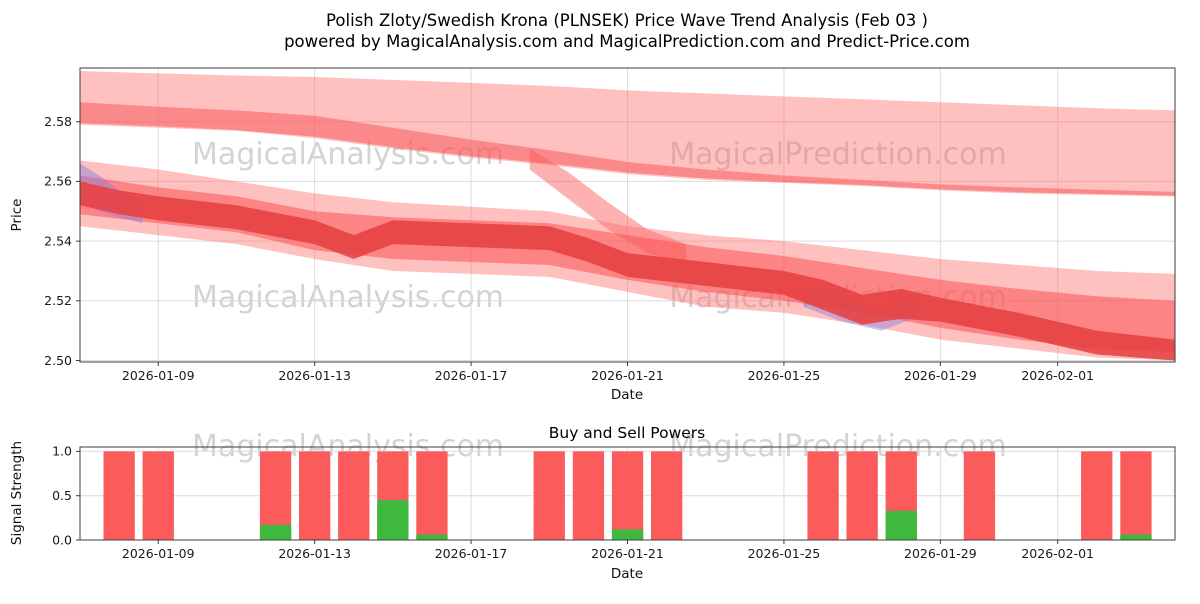 Image resolution: width=1200 pixels, height=604 pixels. I want to click on signal-chart-xlabel: Date, so click(627, 574).